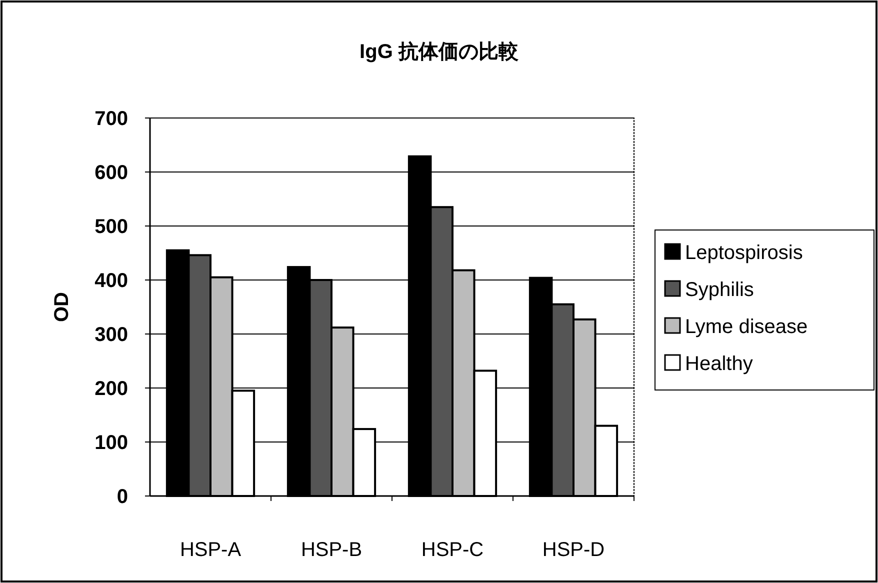 This screenshot has height=583, width=878. I want to click on y-tick-label: 400, so click(111, 281).